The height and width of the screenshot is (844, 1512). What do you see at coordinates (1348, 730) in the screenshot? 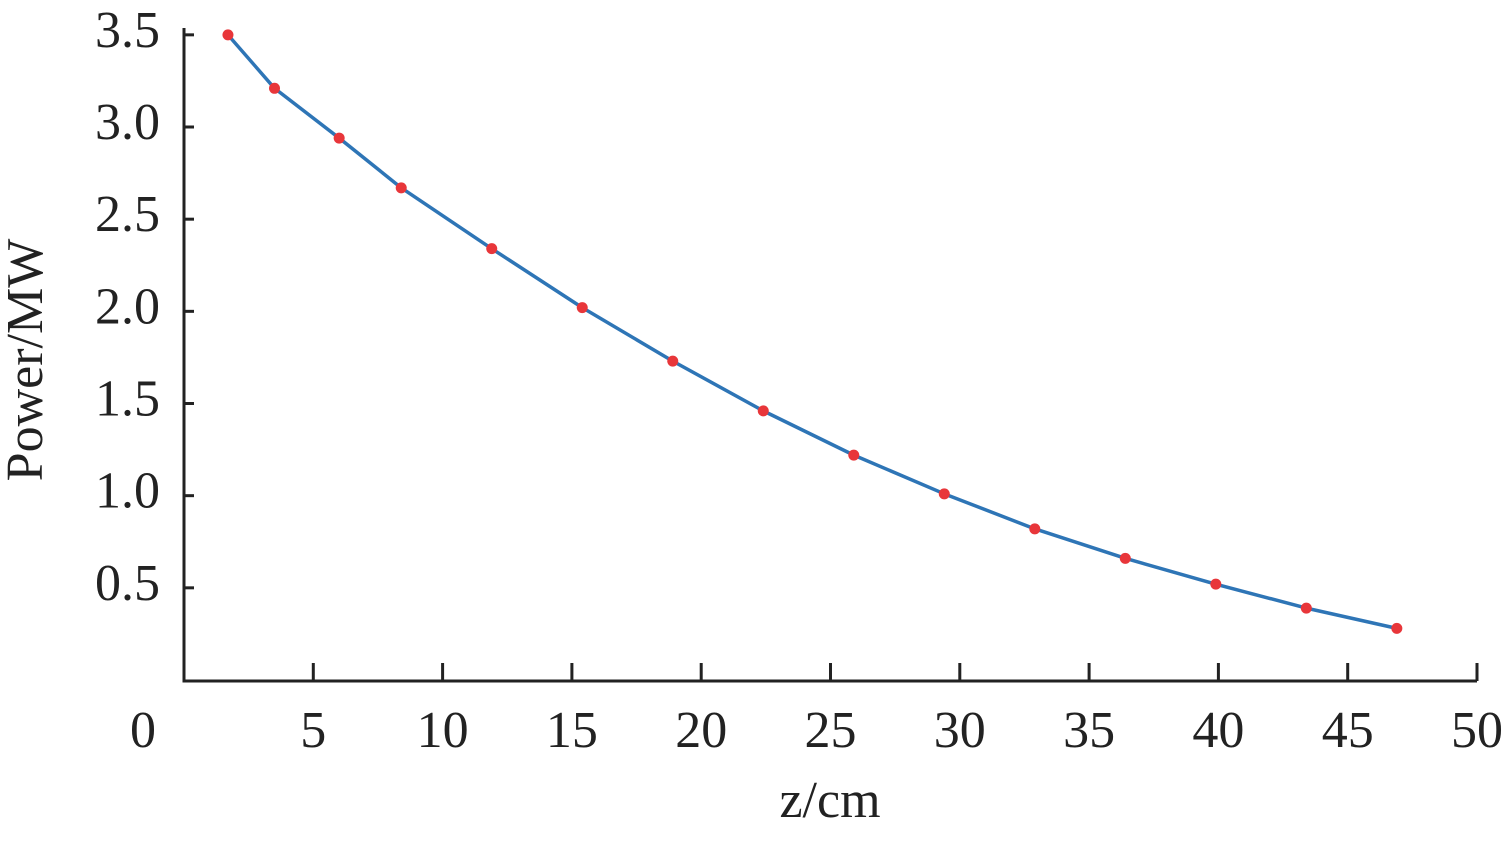
I see `x-tick-label: 45` at bounding box center [1348, 730].